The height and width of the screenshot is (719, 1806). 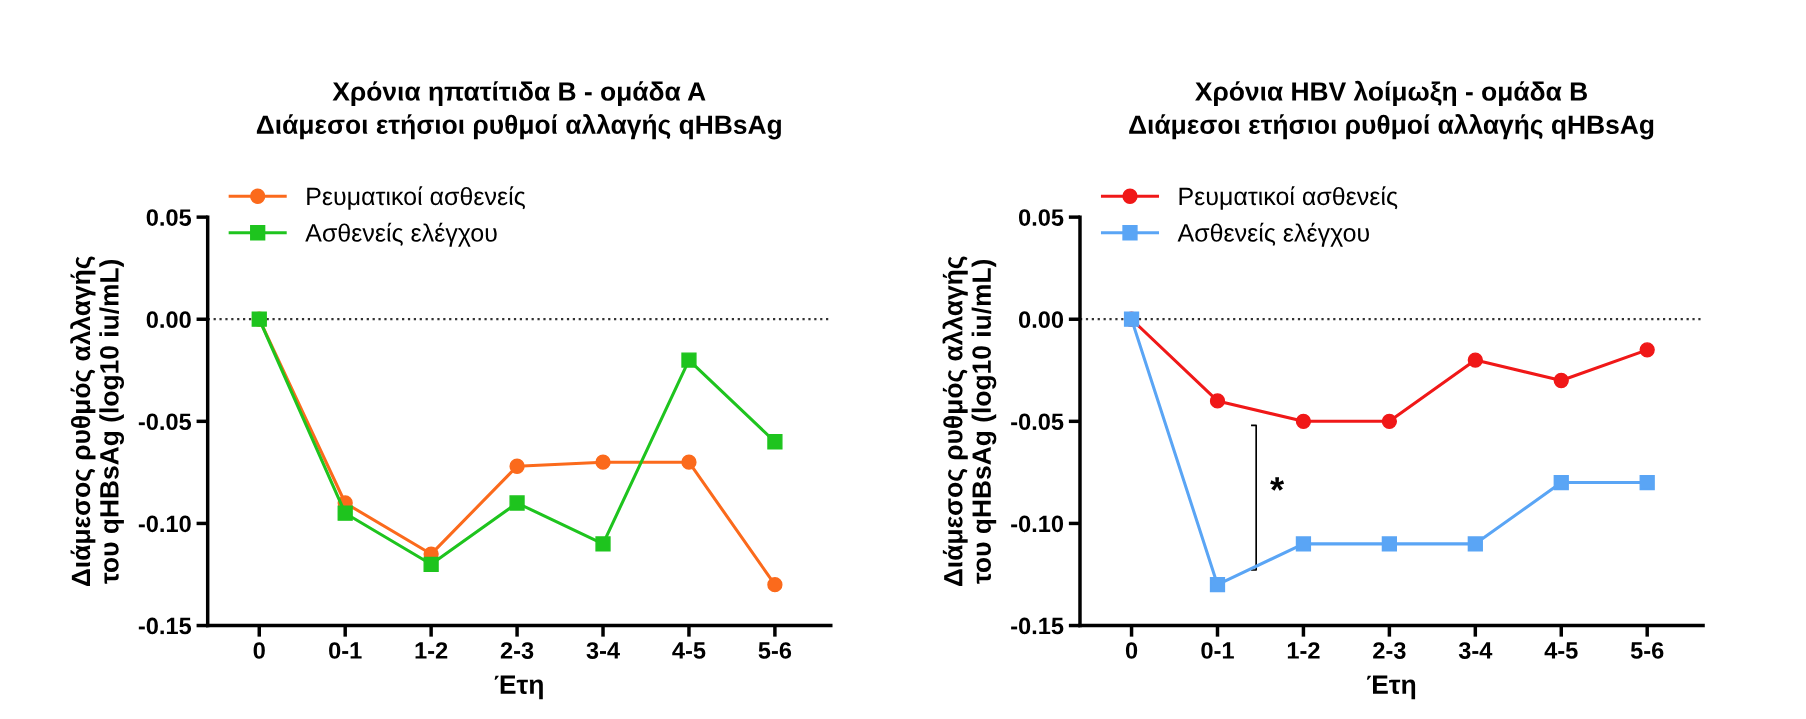 I want to click on chart-title: Χρόνια HBV λοίμωξη - ομάδα Β Διάμεσοι ετήσιοι ρυθμοί αλλαγής qHBsAg, so click(x=1391, y=110).